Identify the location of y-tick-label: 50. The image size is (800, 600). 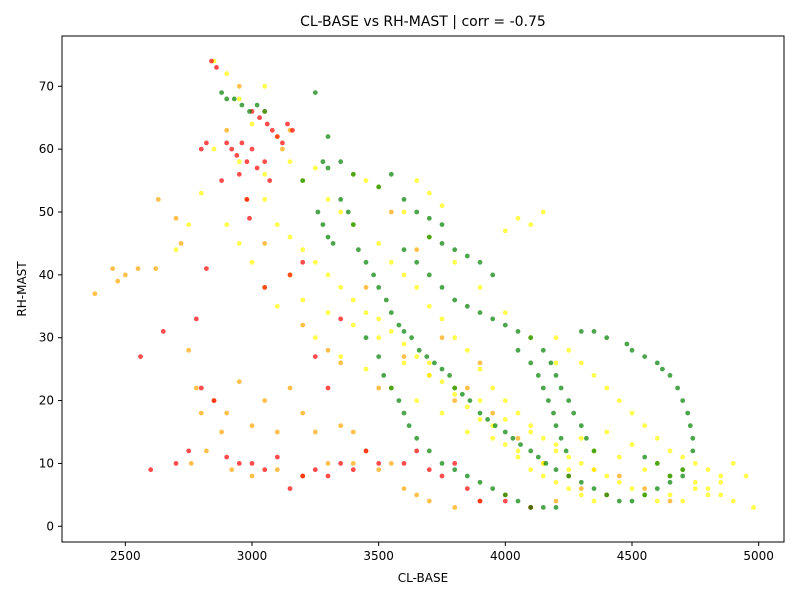
(46, 212).